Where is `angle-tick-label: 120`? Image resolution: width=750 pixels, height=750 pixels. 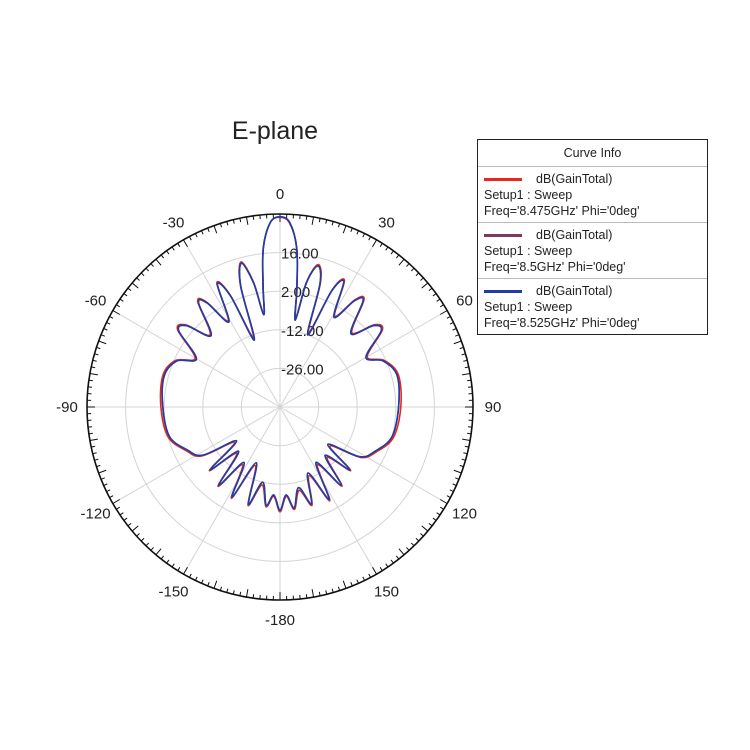 angle-tick-label: 120 is located at coordinates (464, 514).